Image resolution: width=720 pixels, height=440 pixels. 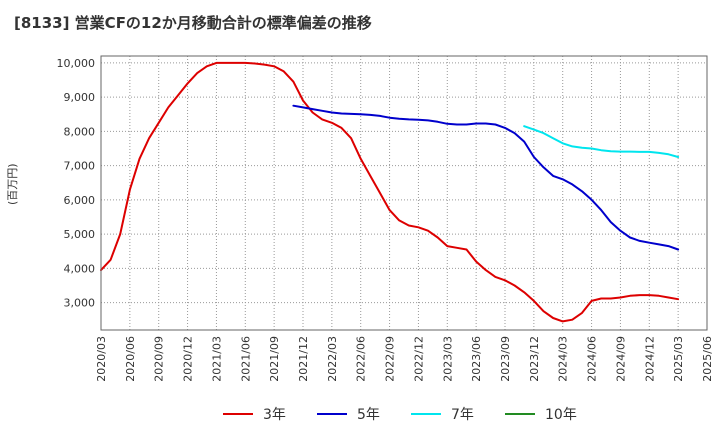 I want to click on legend: 3年 5年 7年 10年, so click(x=400, y=415).